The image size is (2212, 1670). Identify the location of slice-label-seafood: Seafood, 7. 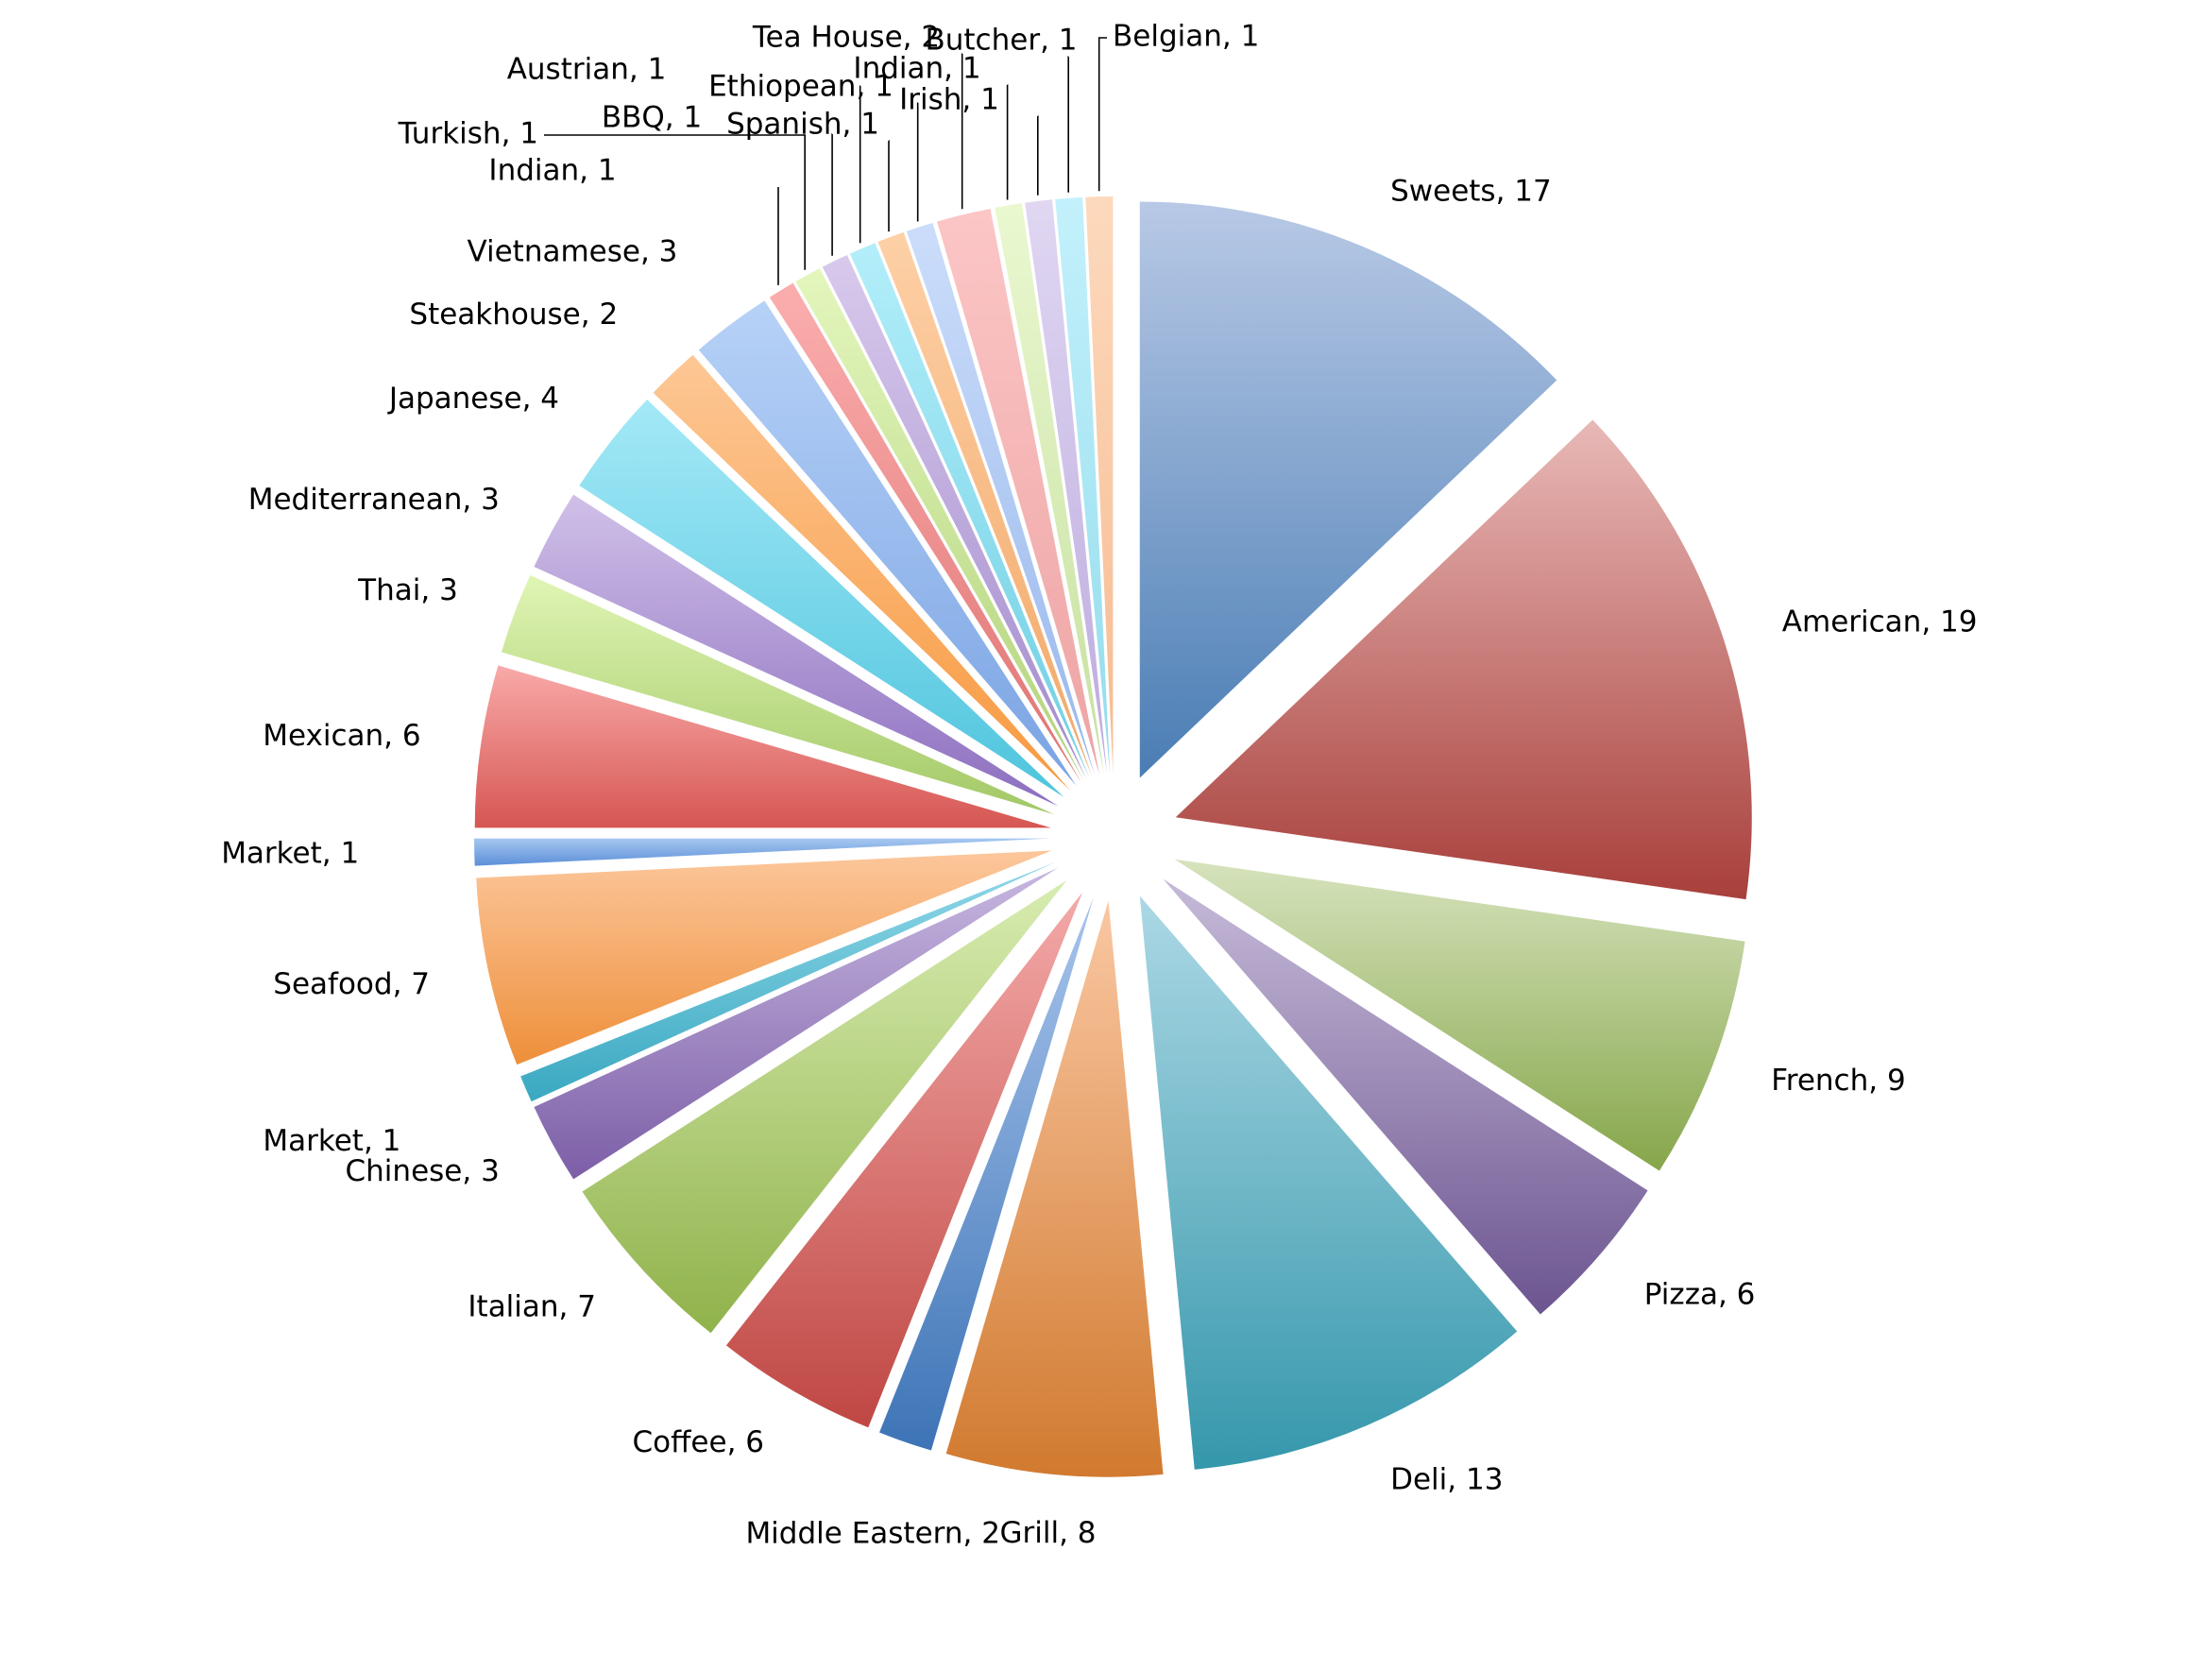
(351, 984).